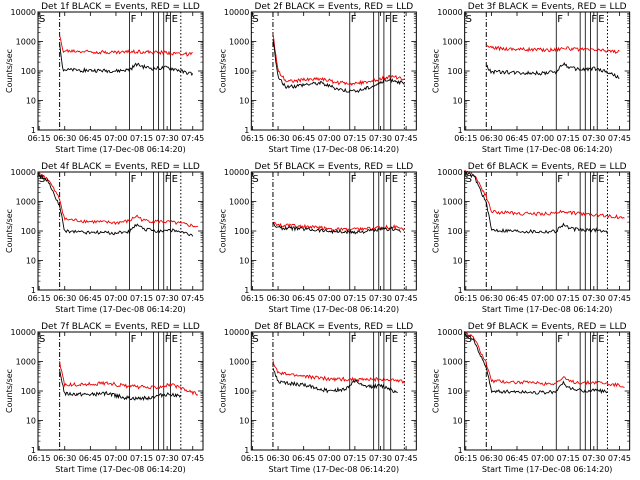  What do you see at coordinates (406, 298) in the screenshot?
I see `x-tick-label: 07:45` at bounding box center [406, 298].